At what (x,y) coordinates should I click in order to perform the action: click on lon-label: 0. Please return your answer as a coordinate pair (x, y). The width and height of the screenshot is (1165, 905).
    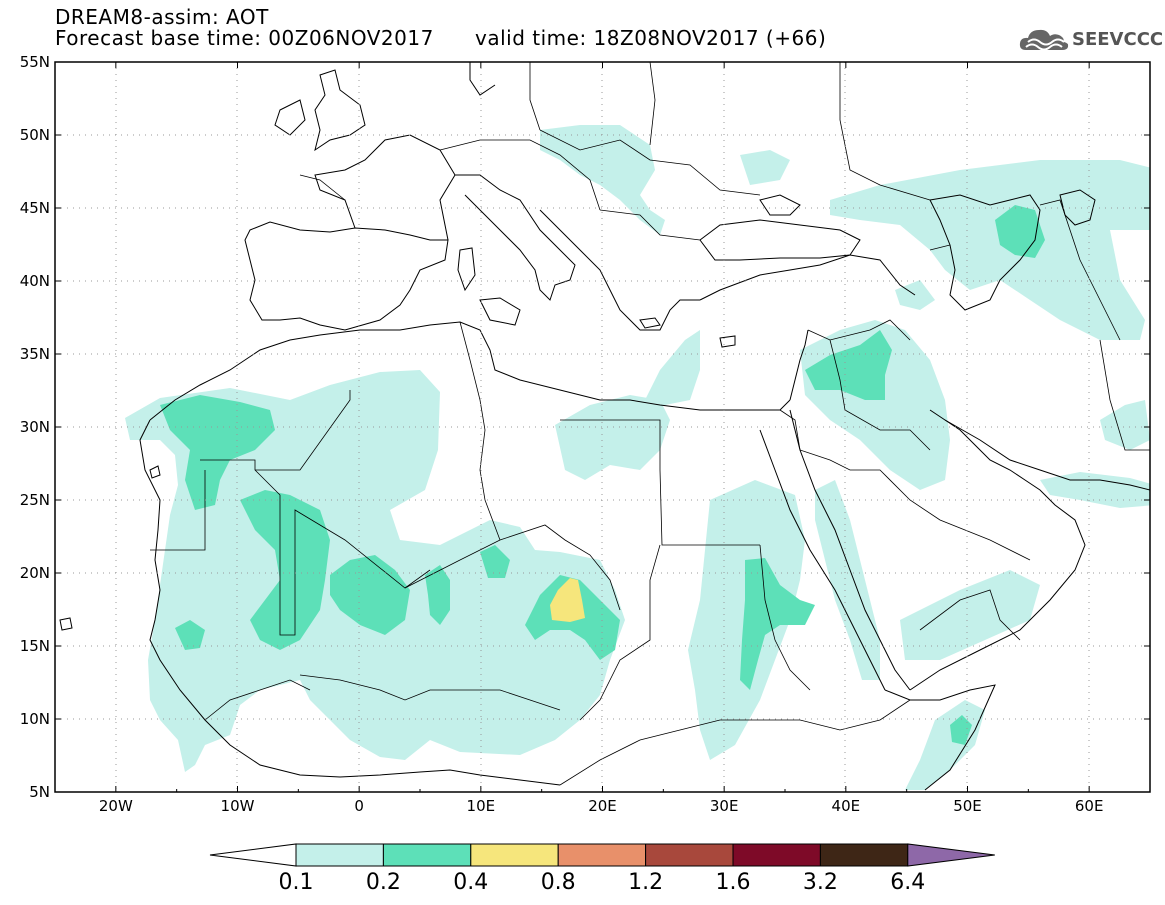
    Looking at the image, I should click on (359, 806).